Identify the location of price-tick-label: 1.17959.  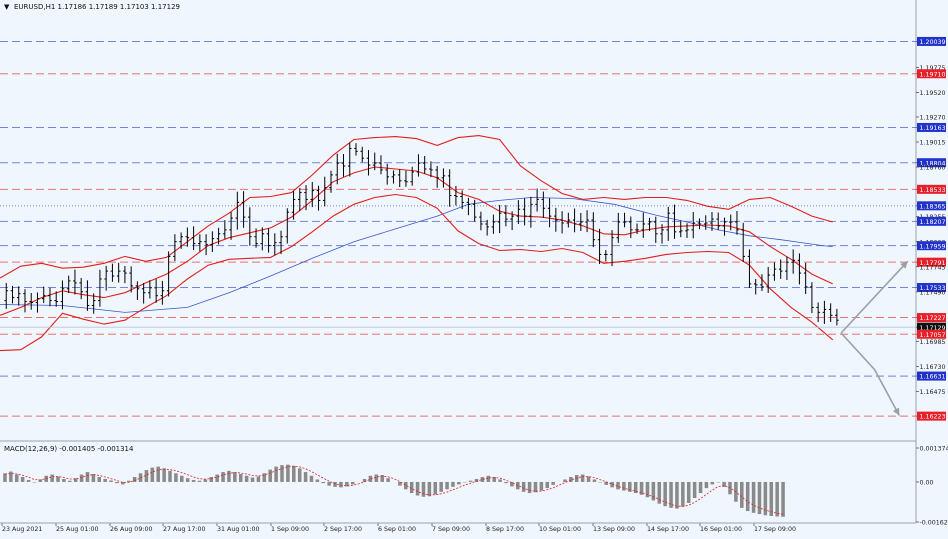
(933, 246).